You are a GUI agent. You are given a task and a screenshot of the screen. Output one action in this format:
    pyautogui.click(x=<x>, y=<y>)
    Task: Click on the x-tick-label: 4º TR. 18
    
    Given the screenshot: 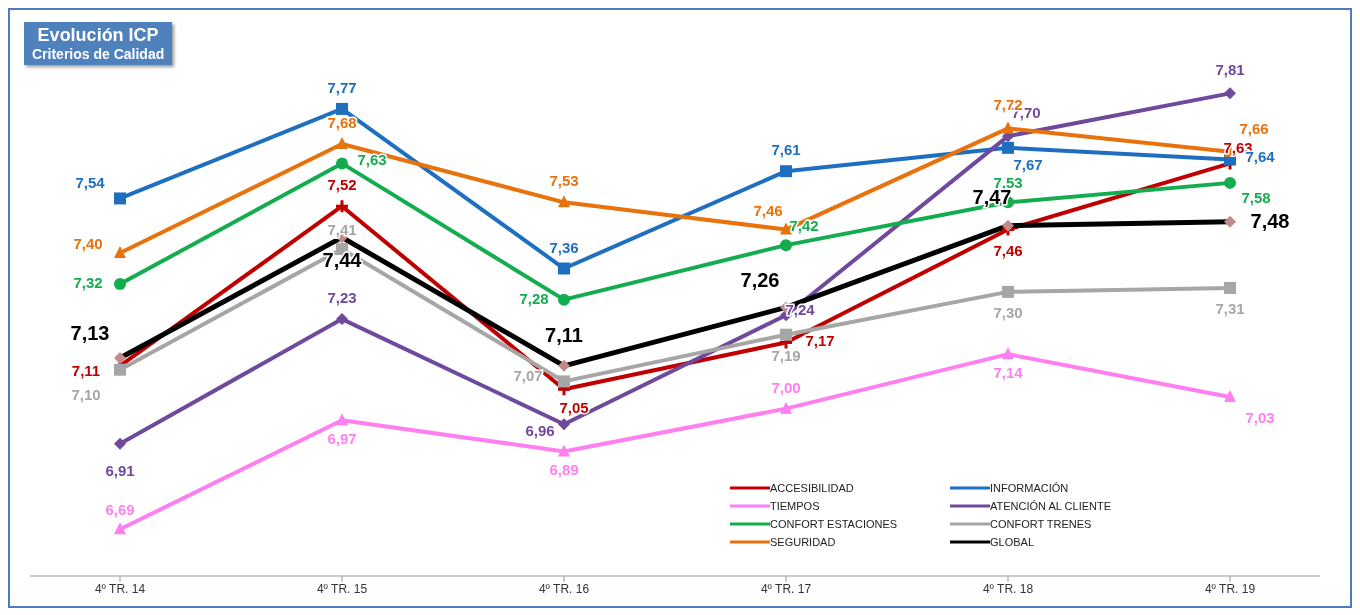 What is the action you would take?
    pyautogui.click(x=1008, y=588)
    